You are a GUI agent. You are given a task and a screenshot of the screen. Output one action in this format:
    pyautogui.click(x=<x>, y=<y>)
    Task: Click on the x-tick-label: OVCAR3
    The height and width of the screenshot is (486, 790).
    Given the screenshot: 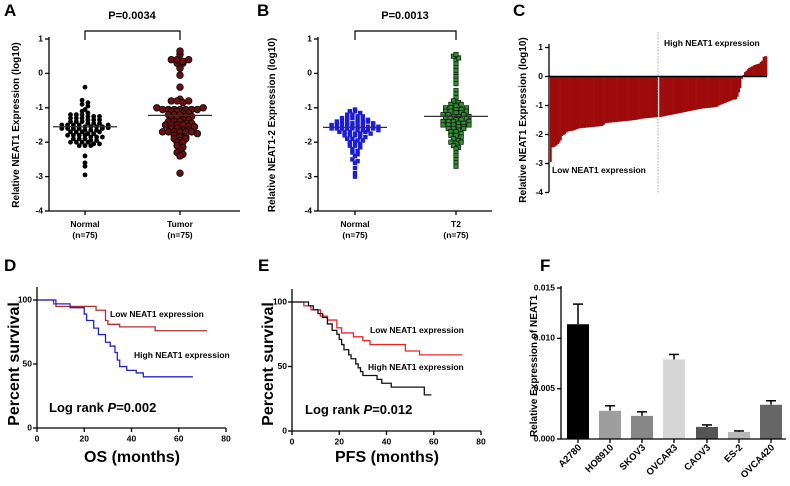 What is the action you would take?
    pyautogui.click(x=662, y=460)
    